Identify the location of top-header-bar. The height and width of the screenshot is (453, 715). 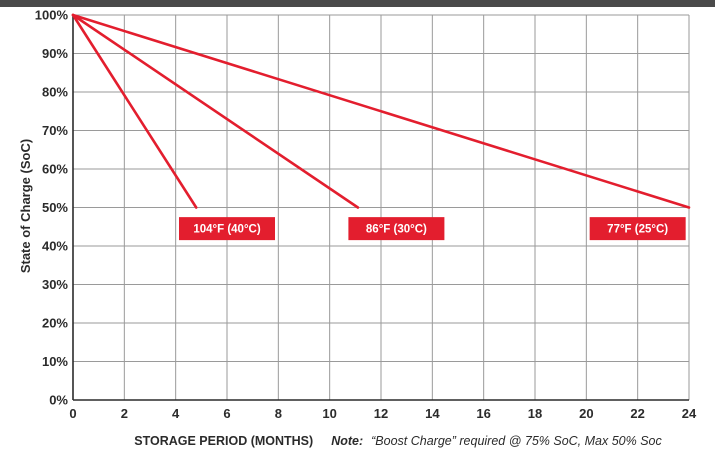
(357, 3).